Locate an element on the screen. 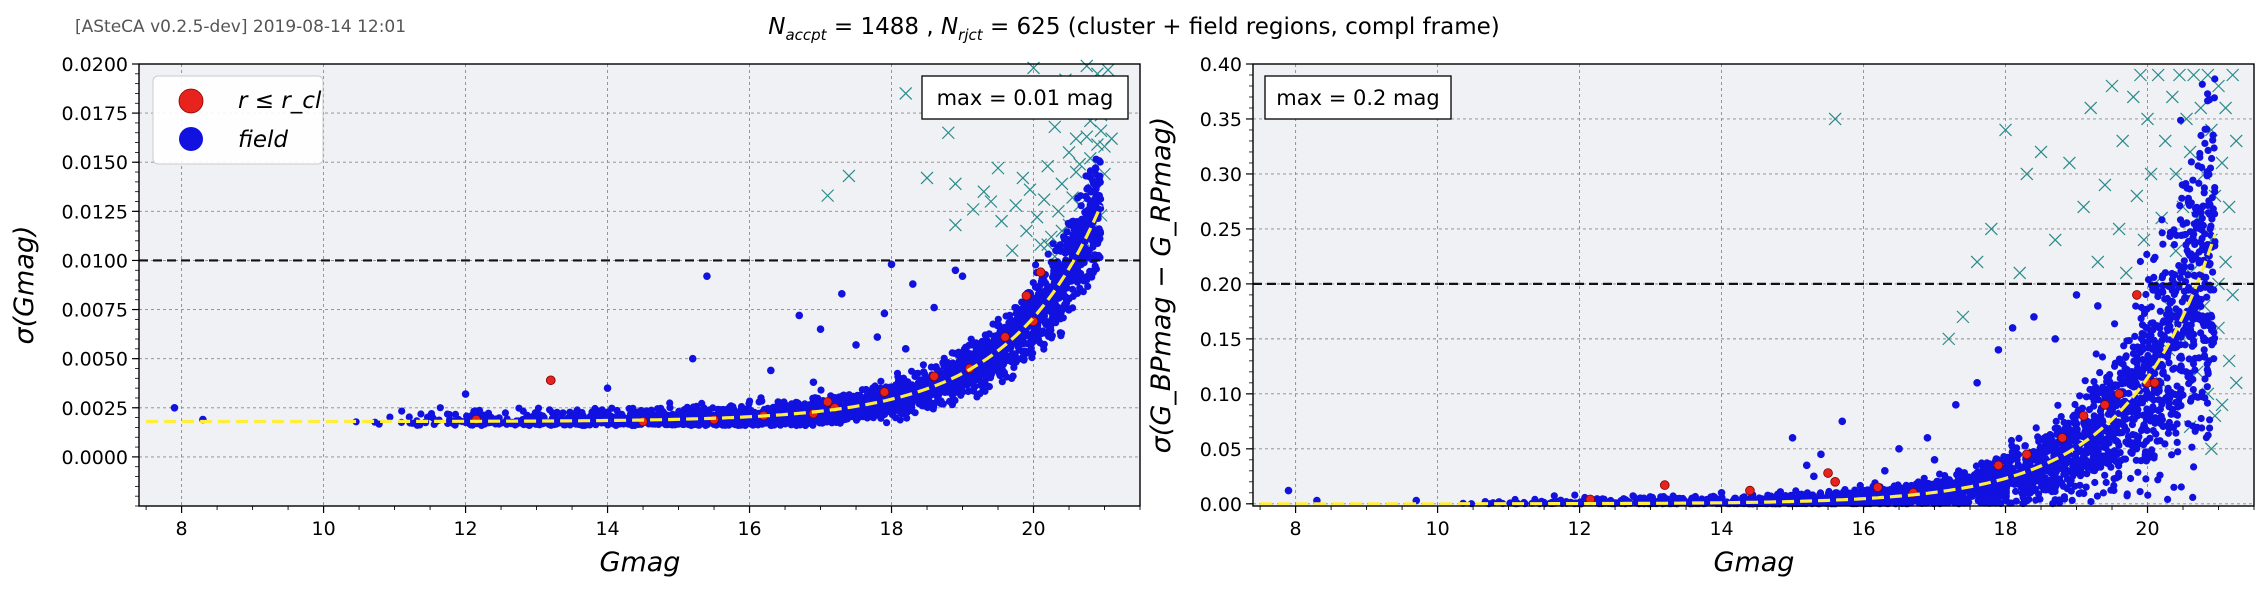 The width and height of the screenshot is (2268, 596). x-tick-label: 14 is located at coordinates (607, 529).